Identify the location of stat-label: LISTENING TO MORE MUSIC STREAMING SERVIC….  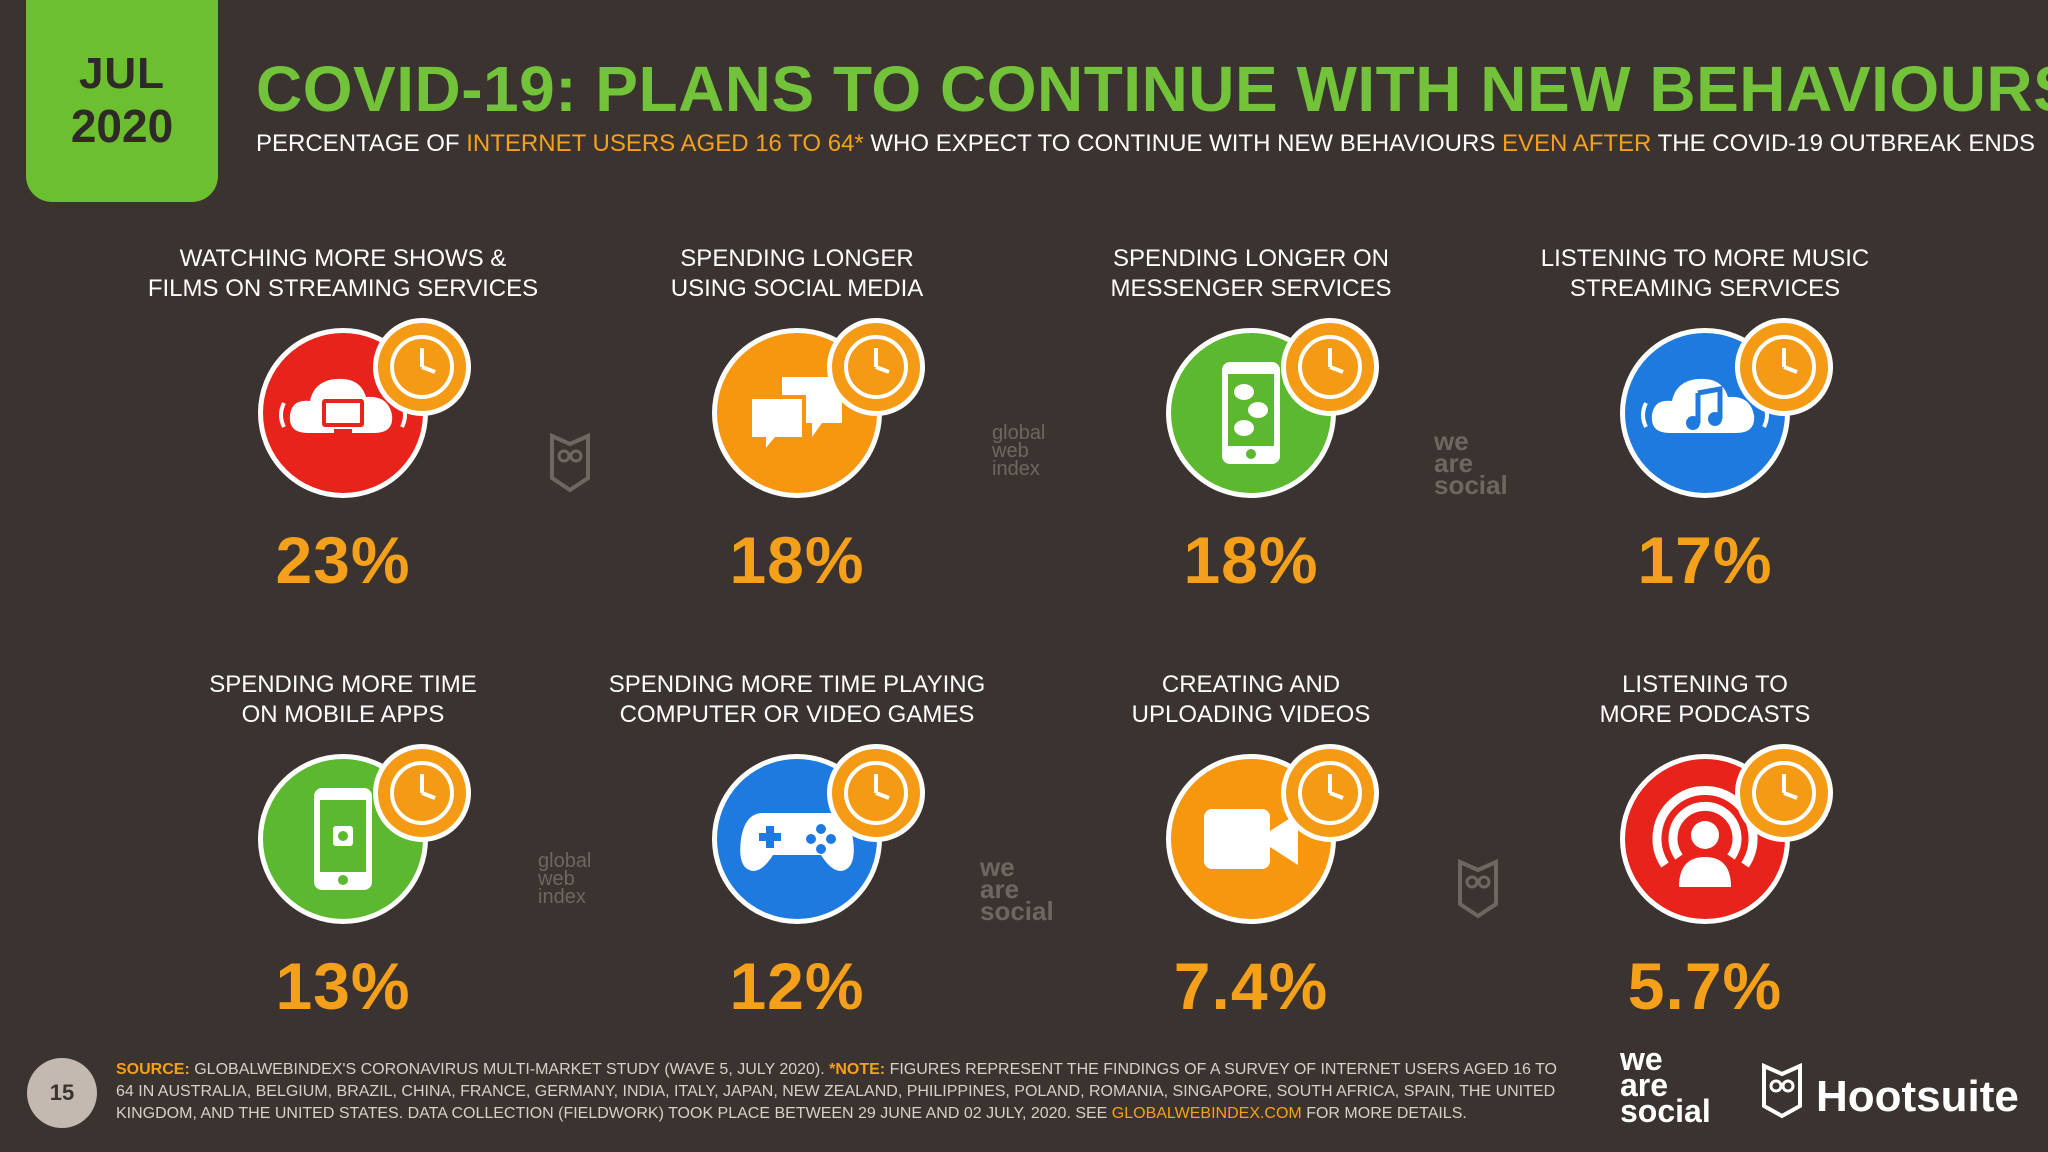
(1705, 273).